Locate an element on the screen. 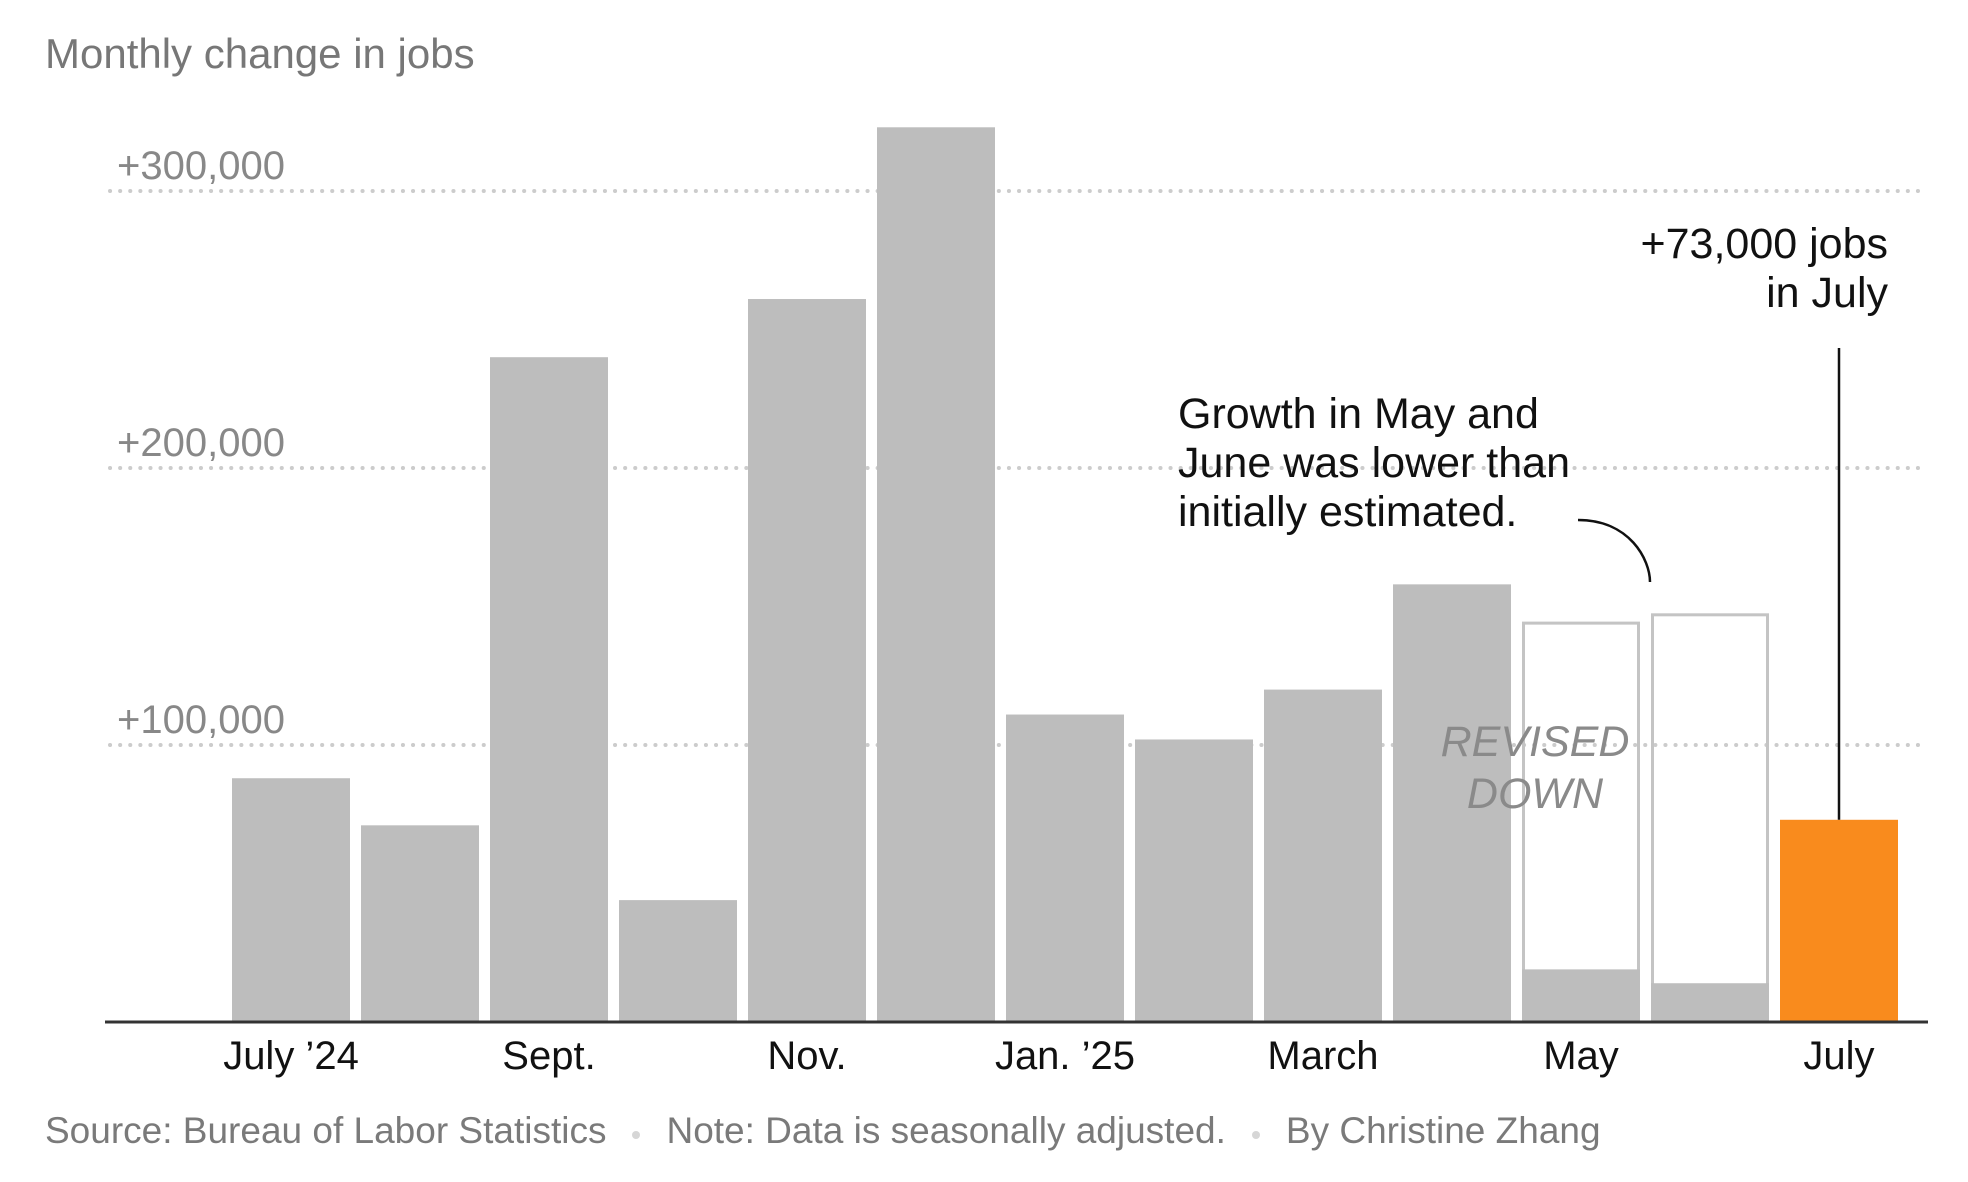  footer-byline: By Christine Zhang is located at coordinates (1443, 1130).